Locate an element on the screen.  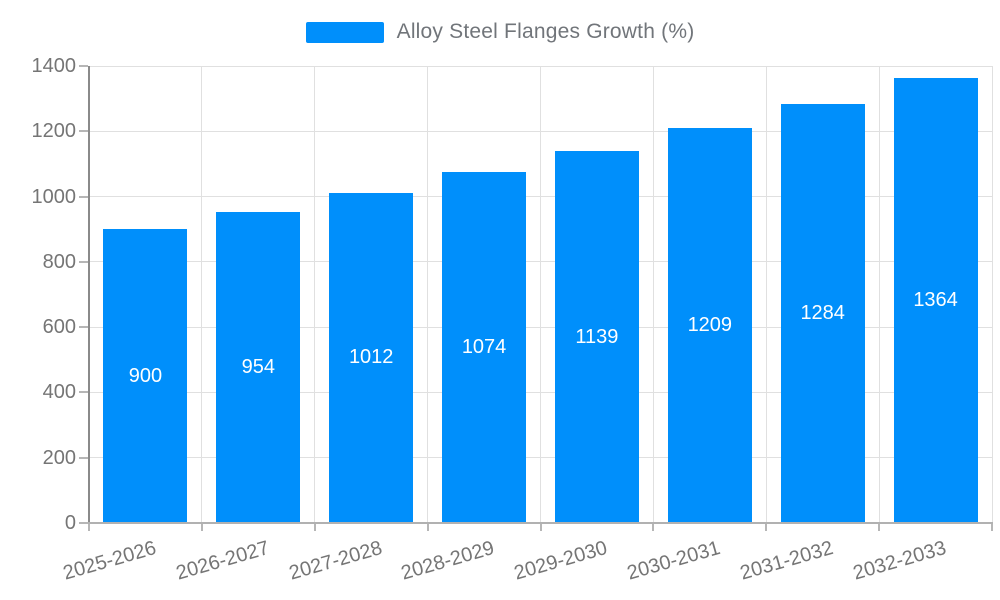
bar-value-label: 900 is located at coordinates (145, 375).